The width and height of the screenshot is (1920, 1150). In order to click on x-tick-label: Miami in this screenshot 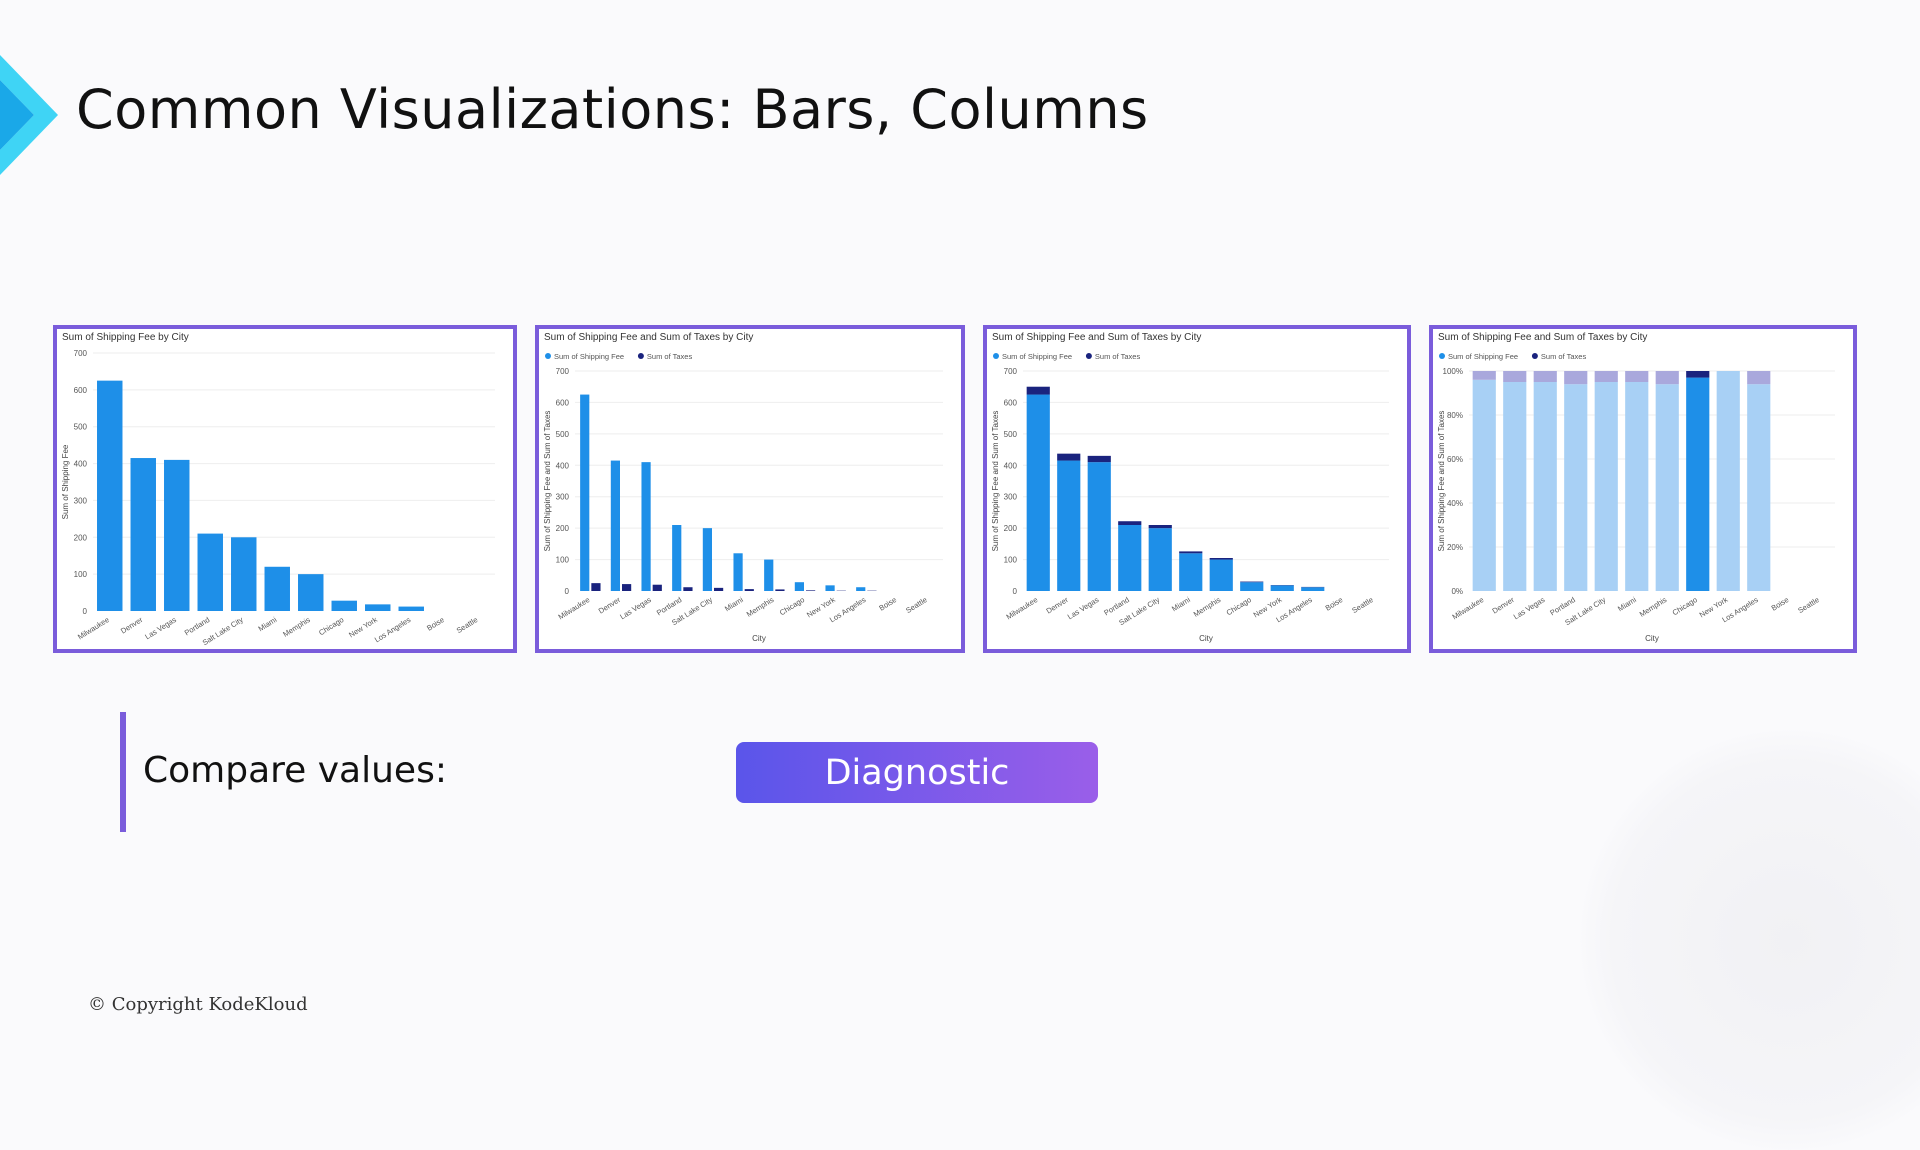, I will do `click(1627, 604)`.